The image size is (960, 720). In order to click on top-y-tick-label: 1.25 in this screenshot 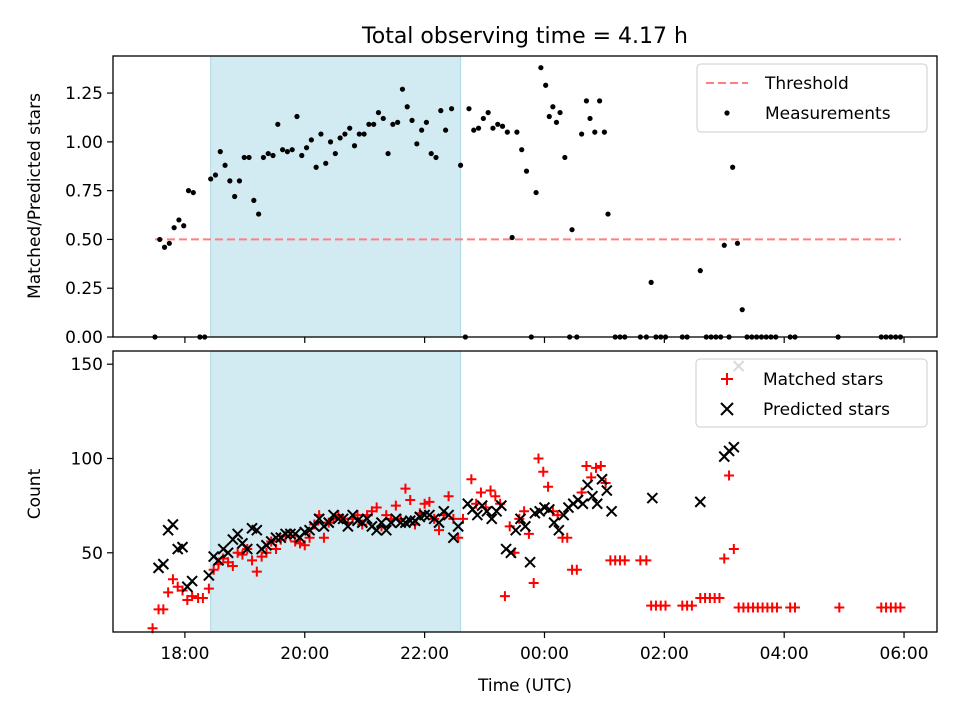, I will do `click(84, 94)`.